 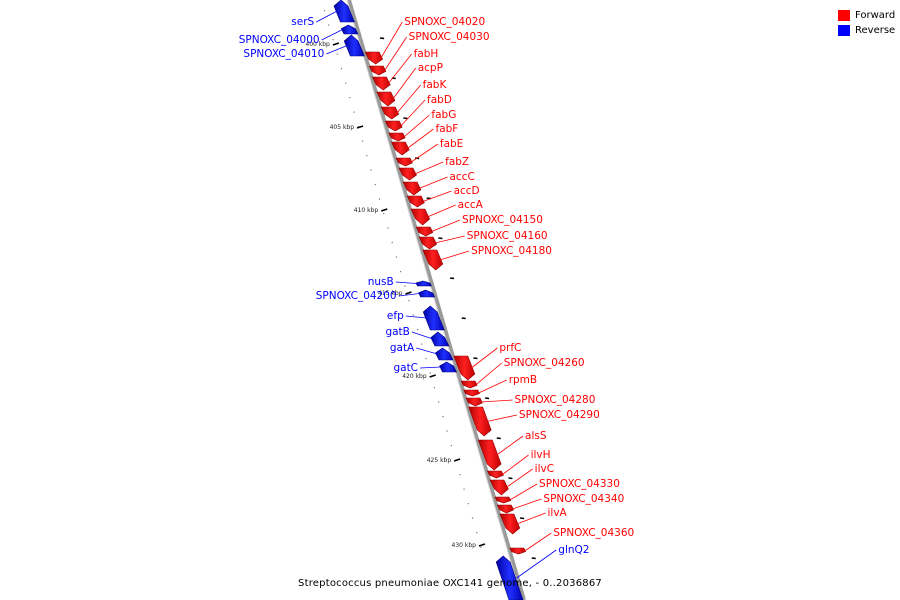 I want to click on gene-acpP, so click(x=386, y=99).